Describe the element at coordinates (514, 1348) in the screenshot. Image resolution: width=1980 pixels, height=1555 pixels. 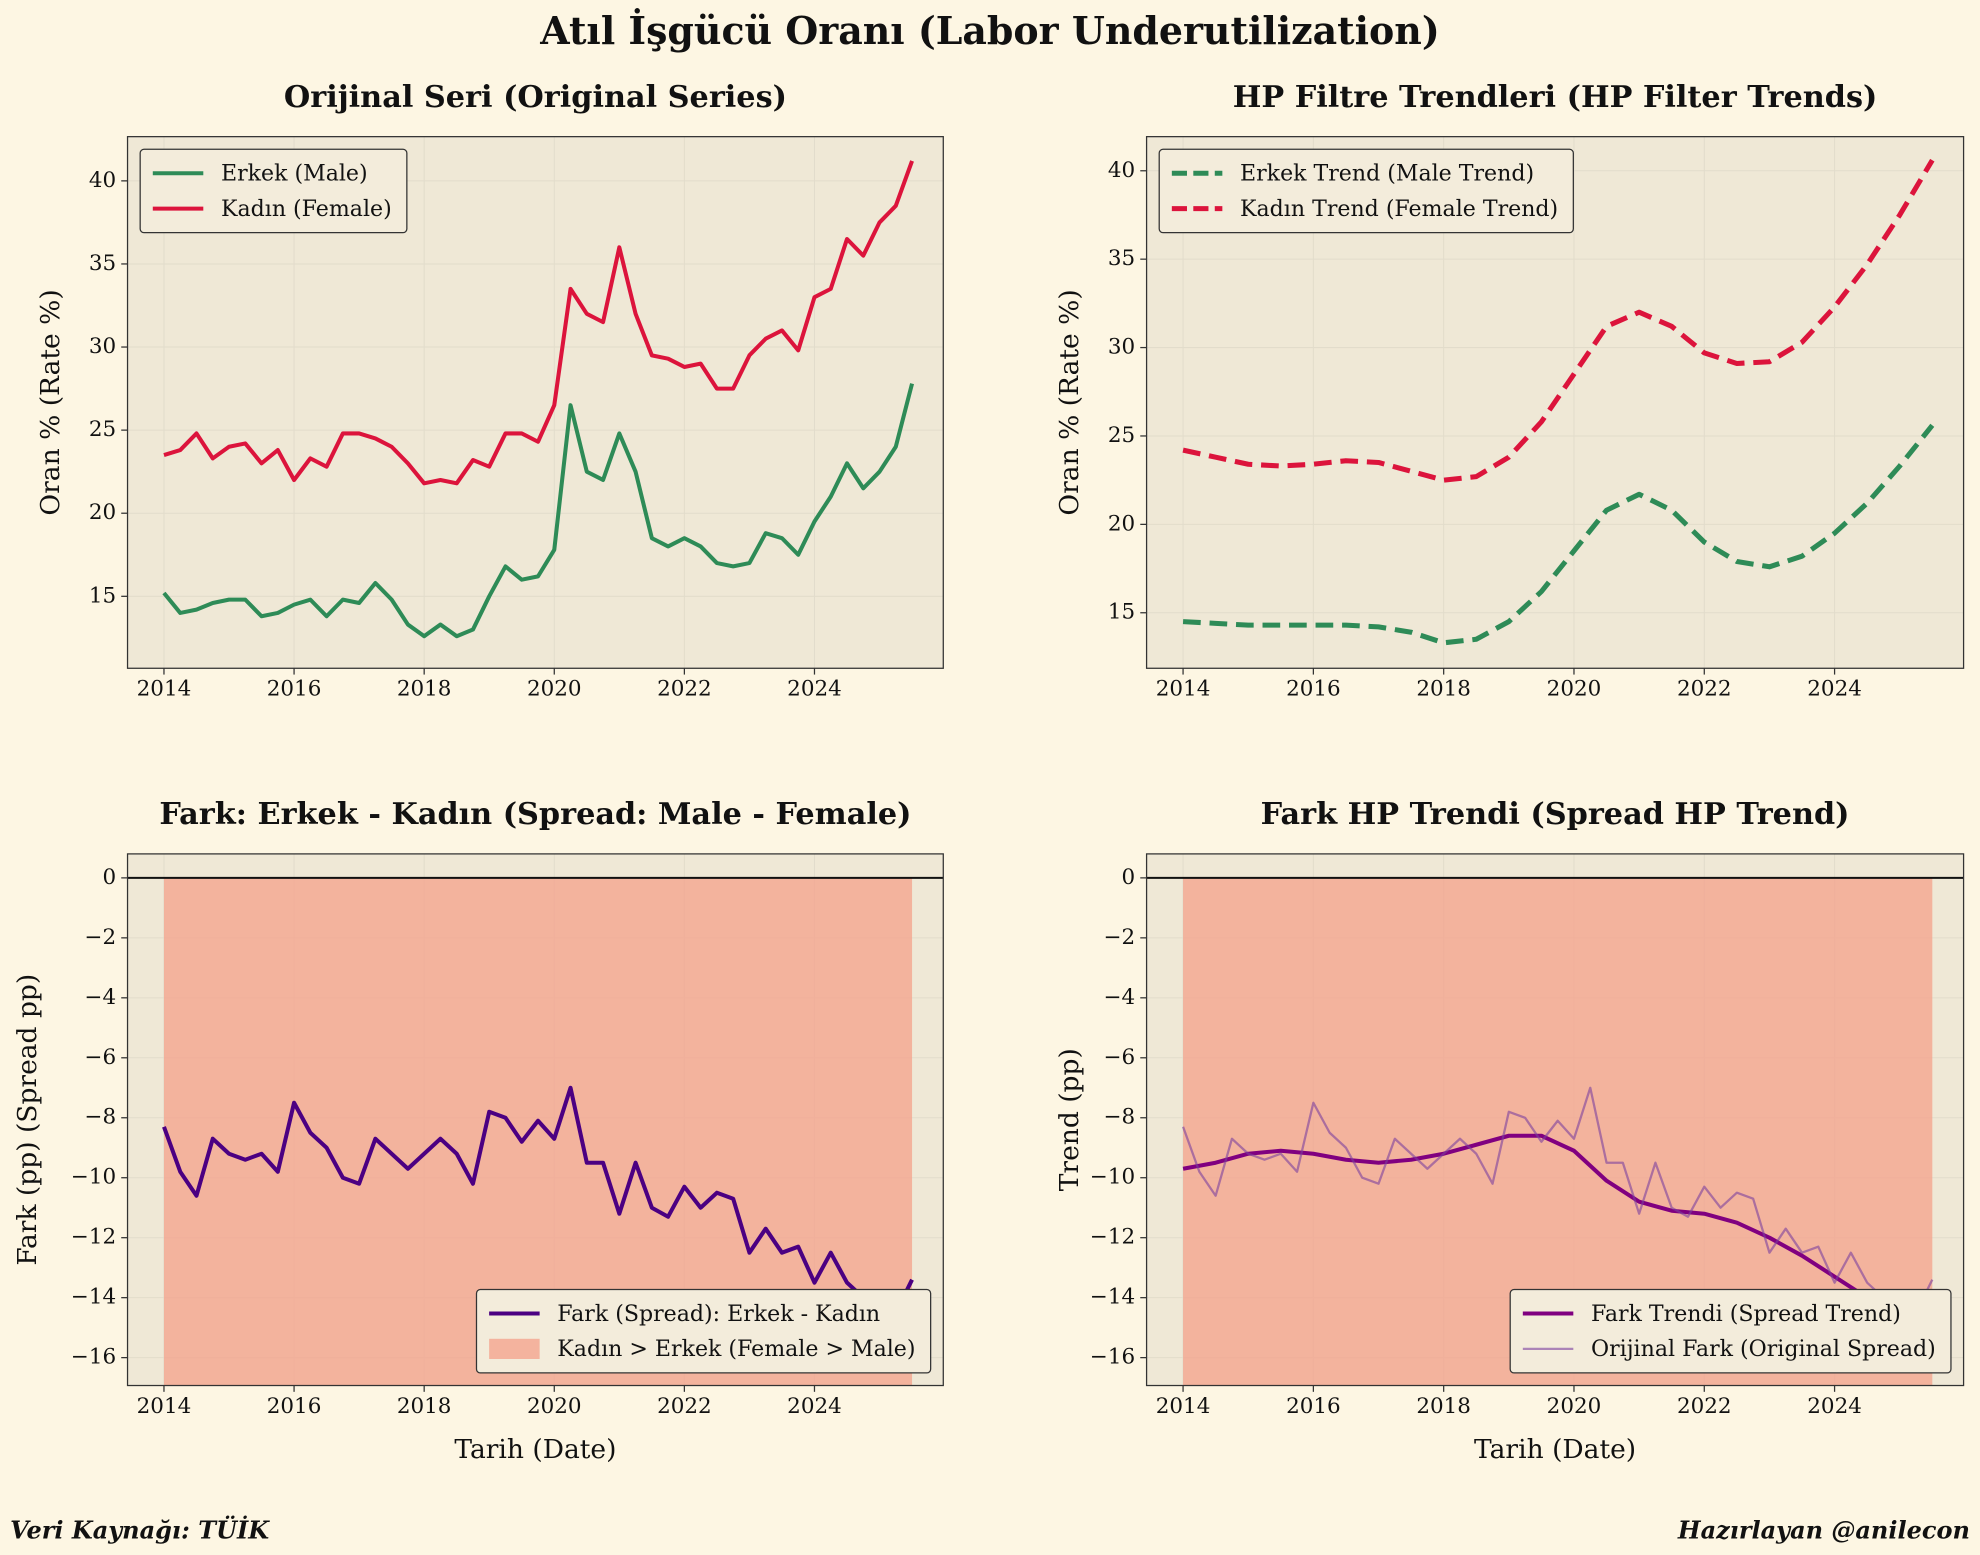
I see `legend-swatch` at that location.